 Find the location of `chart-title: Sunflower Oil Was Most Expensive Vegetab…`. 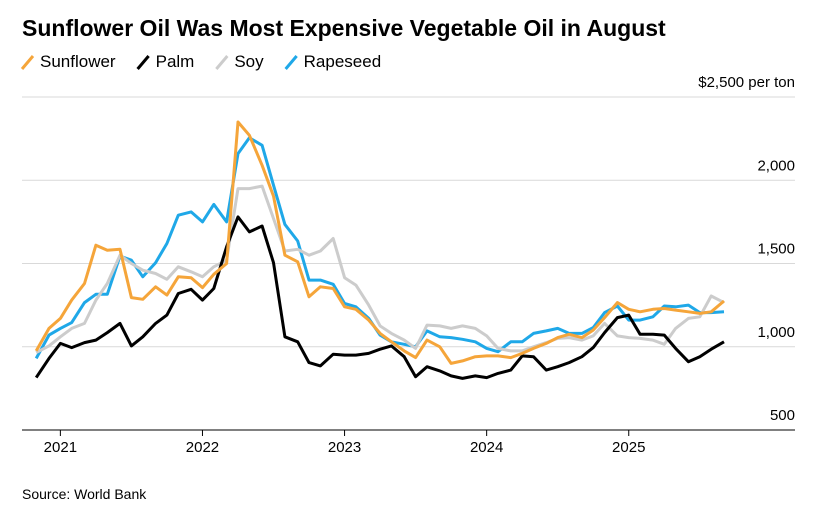

chart-title: Sunflower Oil Was Most Expensive Vegetab… is located at coordinates (344, 28).